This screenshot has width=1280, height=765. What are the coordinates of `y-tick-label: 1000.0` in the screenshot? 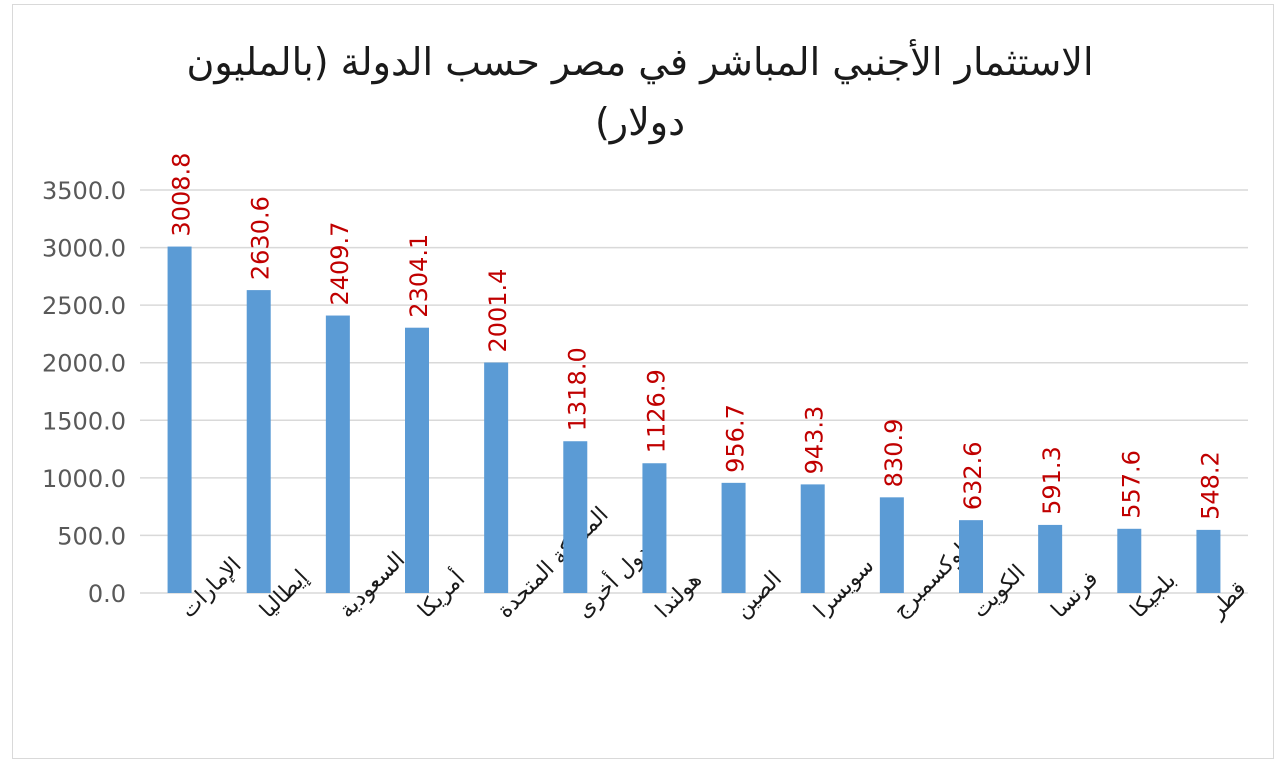 It's located at (84, 479).